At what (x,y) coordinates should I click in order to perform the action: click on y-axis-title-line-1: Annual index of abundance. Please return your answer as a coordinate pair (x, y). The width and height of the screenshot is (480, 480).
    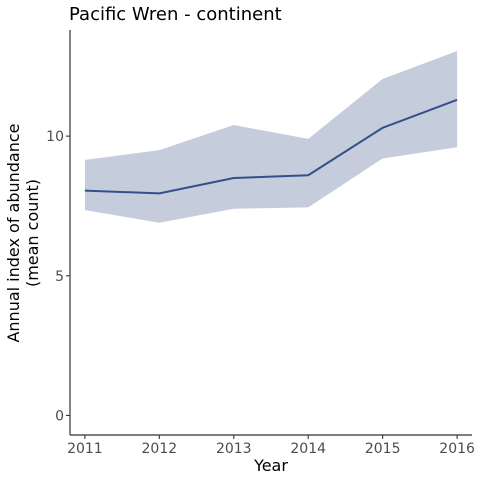
    Looking at the image, I should click on (13, 232).